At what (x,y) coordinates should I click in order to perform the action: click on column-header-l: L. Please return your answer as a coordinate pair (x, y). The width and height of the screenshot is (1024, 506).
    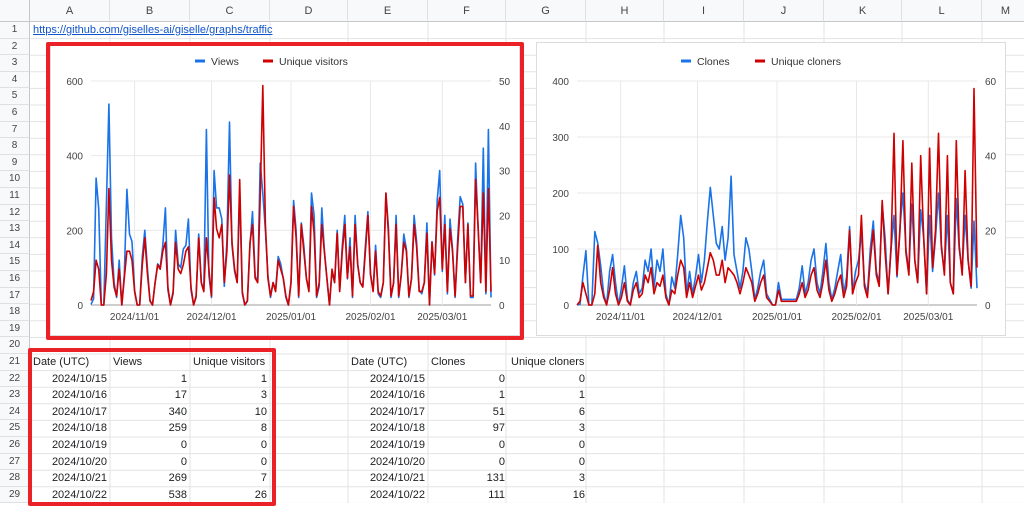
    Looking at the image, I should click on (942, 11).